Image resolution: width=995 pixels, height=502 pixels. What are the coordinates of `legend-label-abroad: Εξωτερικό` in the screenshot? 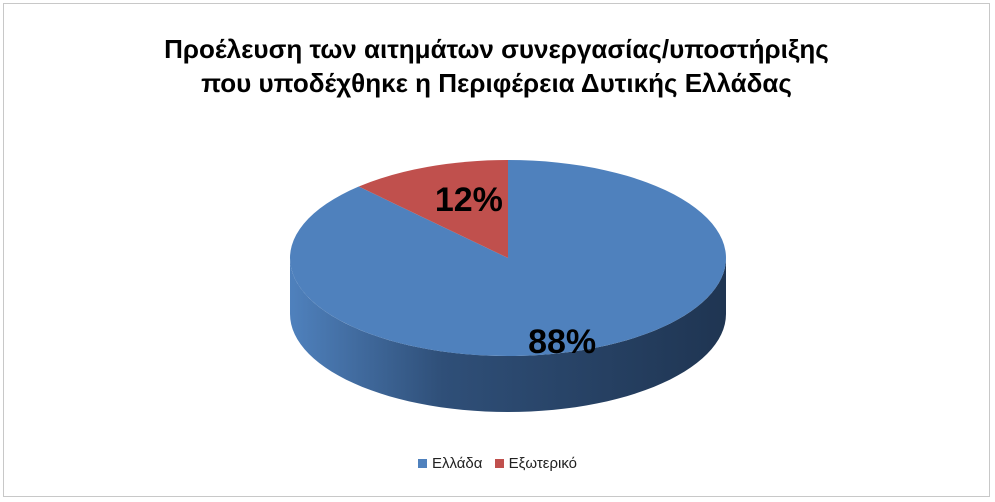 It's located at (542, 463).